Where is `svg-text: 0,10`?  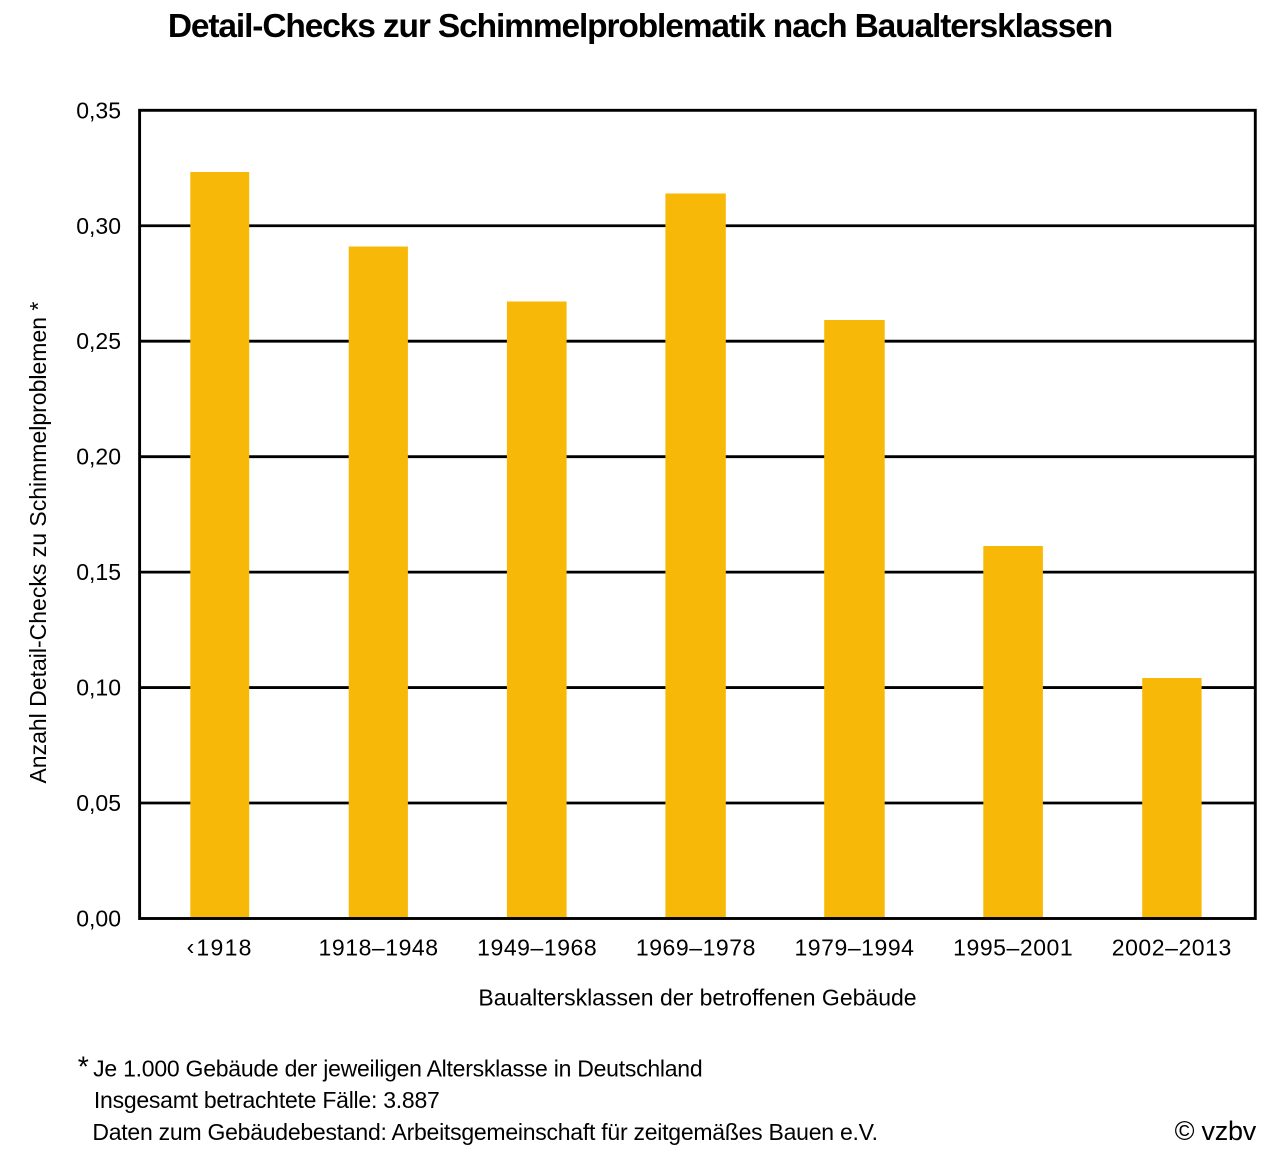
svg-text: 0,10 is located at coordinates (98, 688).